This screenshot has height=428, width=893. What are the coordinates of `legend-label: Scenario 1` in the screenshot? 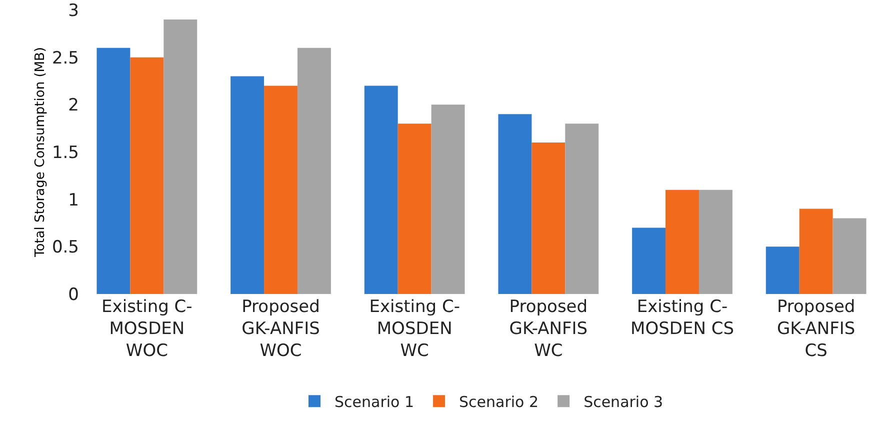 It's located at (374, 401).